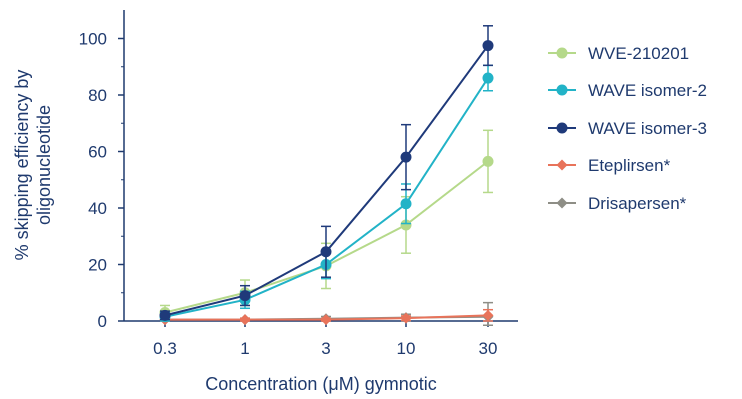 This screenshot has width=742, height=399. I want to click on x-ticks: 0.3 1 3 10 30, so click(325, 339).